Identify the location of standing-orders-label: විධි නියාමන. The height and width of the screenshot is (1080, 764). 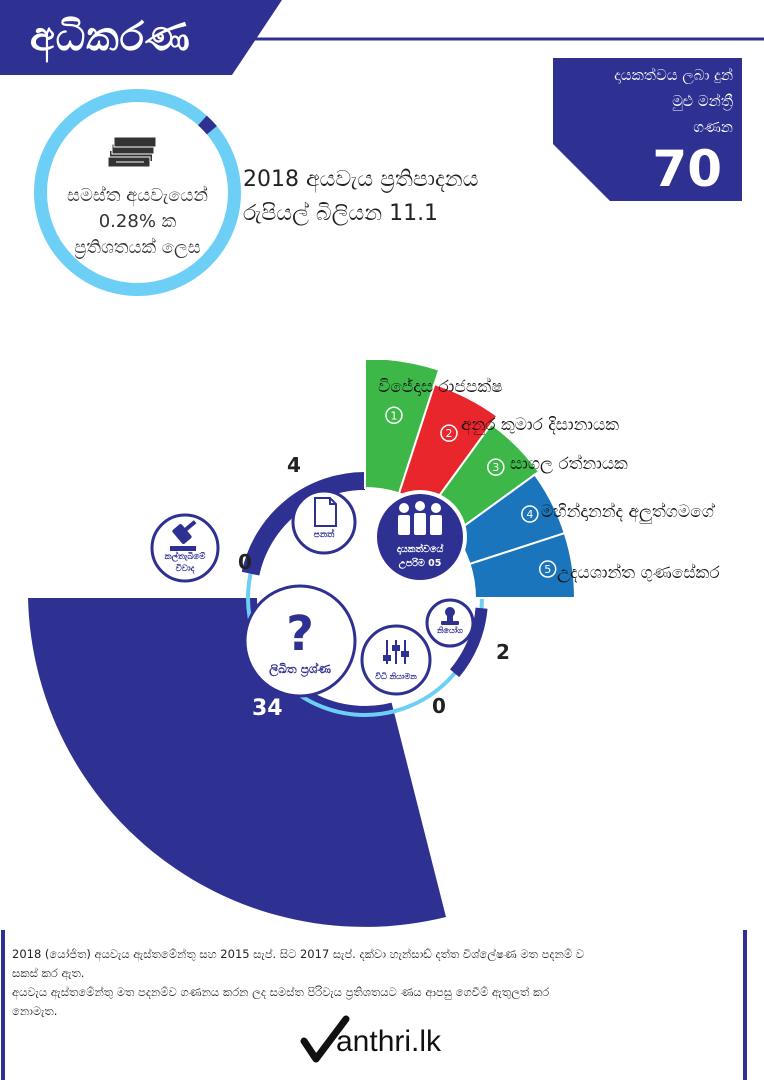
(396, 676).